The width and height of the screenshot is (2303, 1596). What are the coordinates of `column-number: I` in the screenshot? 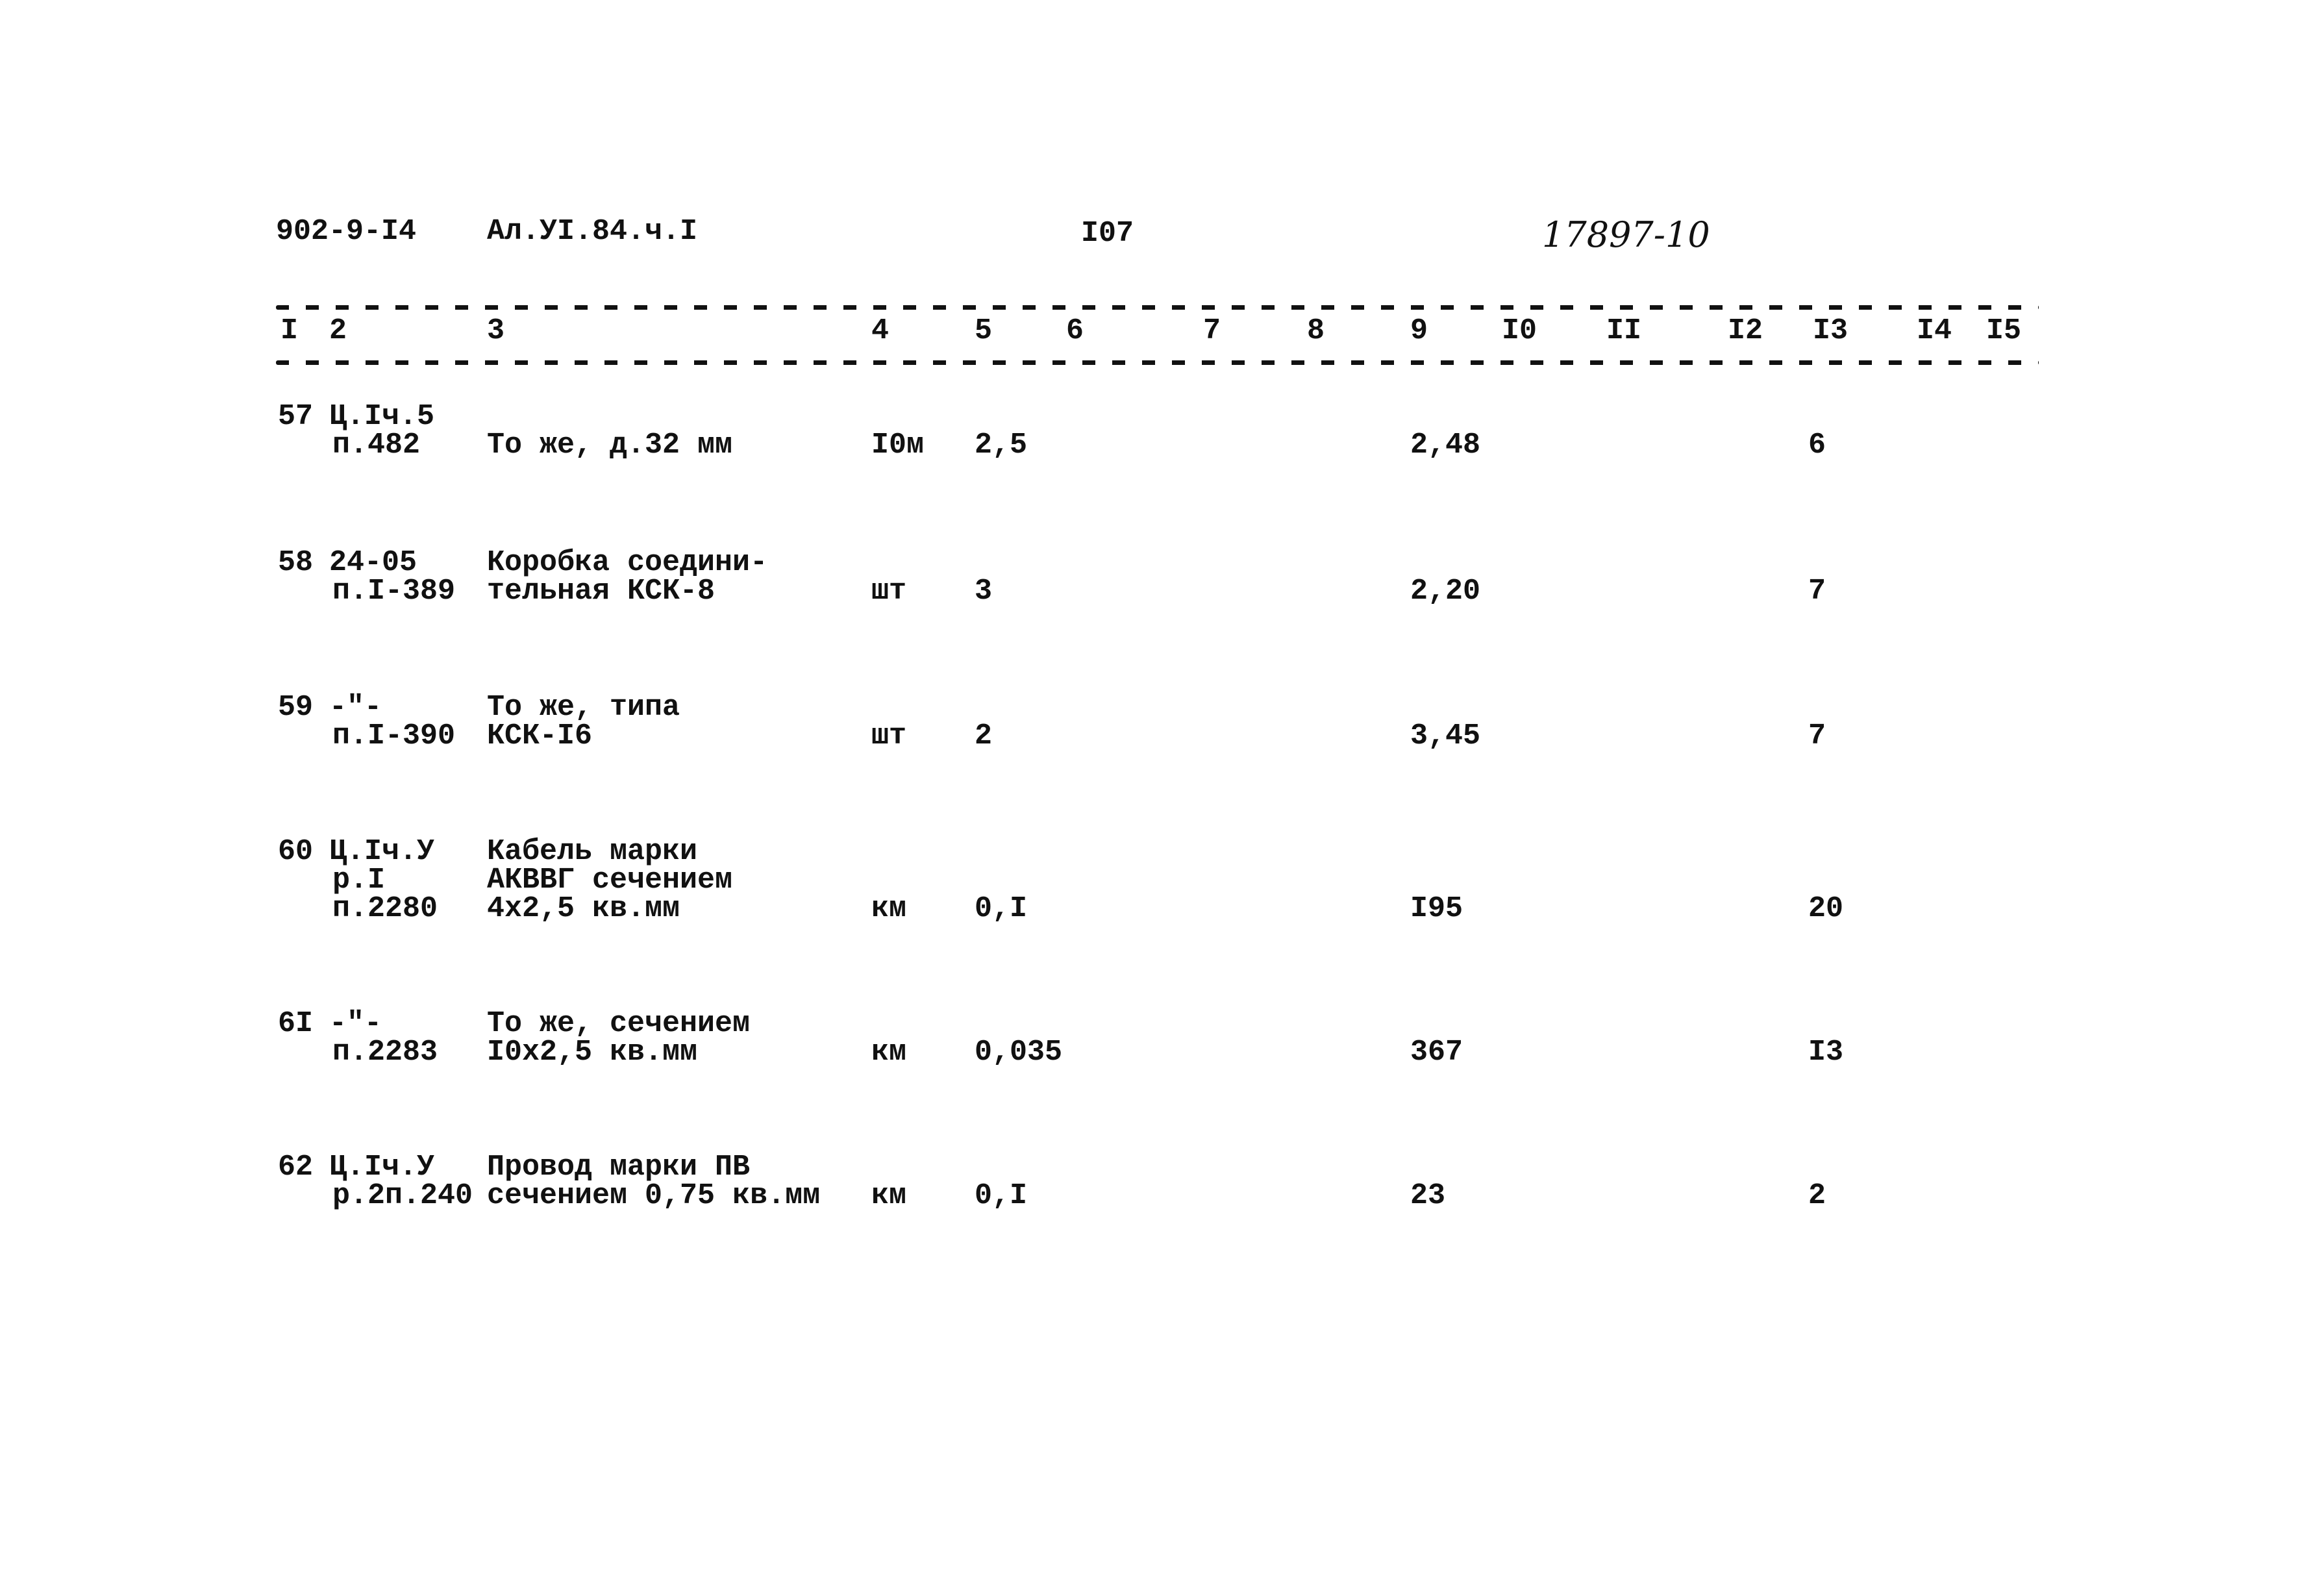 It's located at (289, 330).